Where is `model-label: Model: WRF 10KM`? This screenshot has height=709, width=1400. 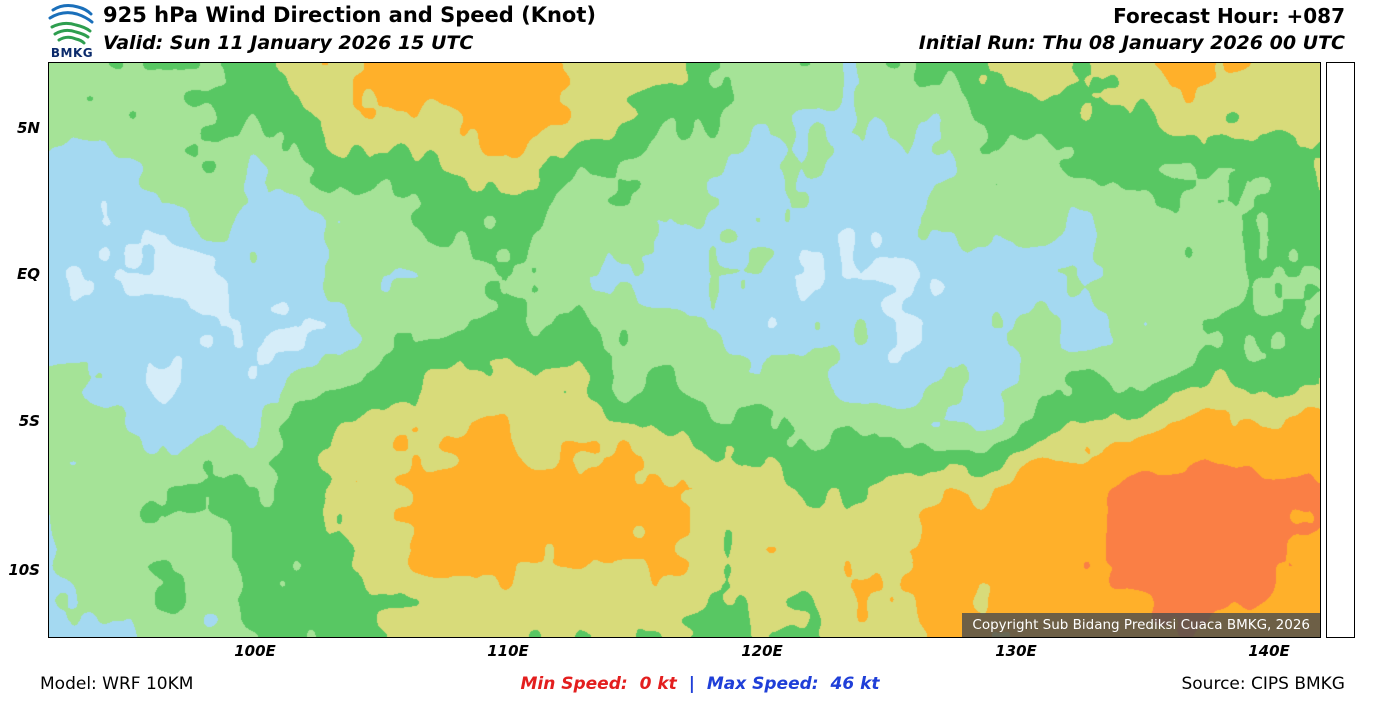
model-label: Model: WRF 10KM is located at coordinates (117, 684).